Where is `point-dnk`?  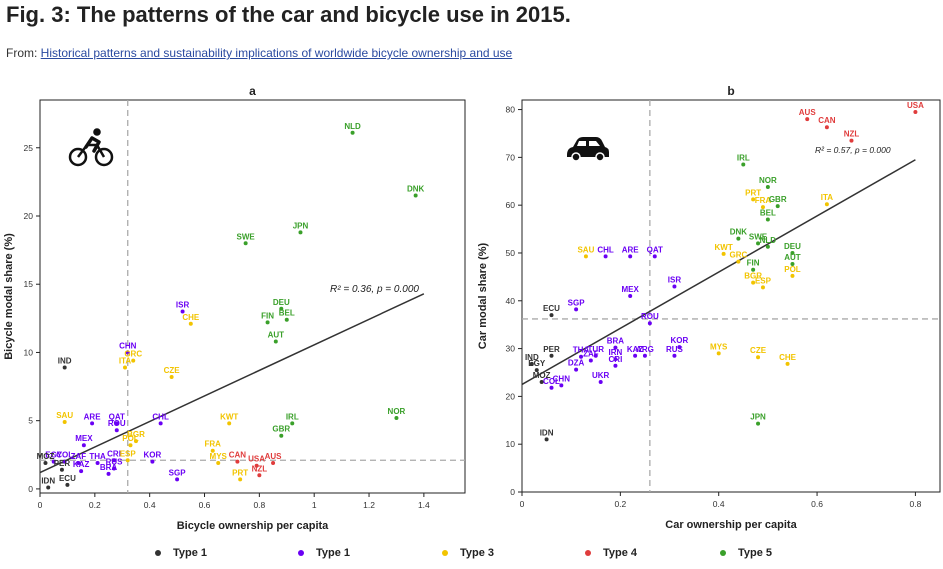 point-dnk is located at coordinates (738, 238).